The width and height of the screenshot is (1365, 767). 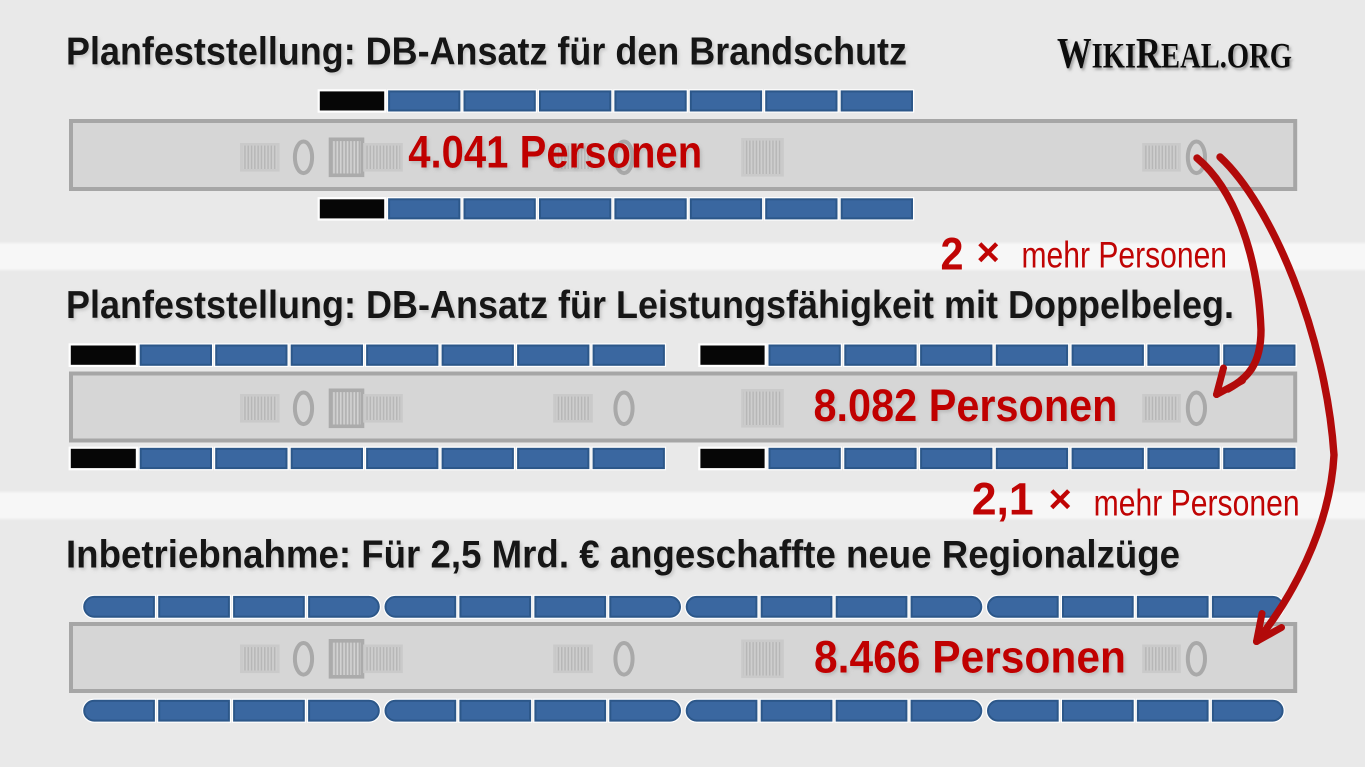 I want to click on svg-text: WIKIREAL.ORG, so click(x=1174, y=53).